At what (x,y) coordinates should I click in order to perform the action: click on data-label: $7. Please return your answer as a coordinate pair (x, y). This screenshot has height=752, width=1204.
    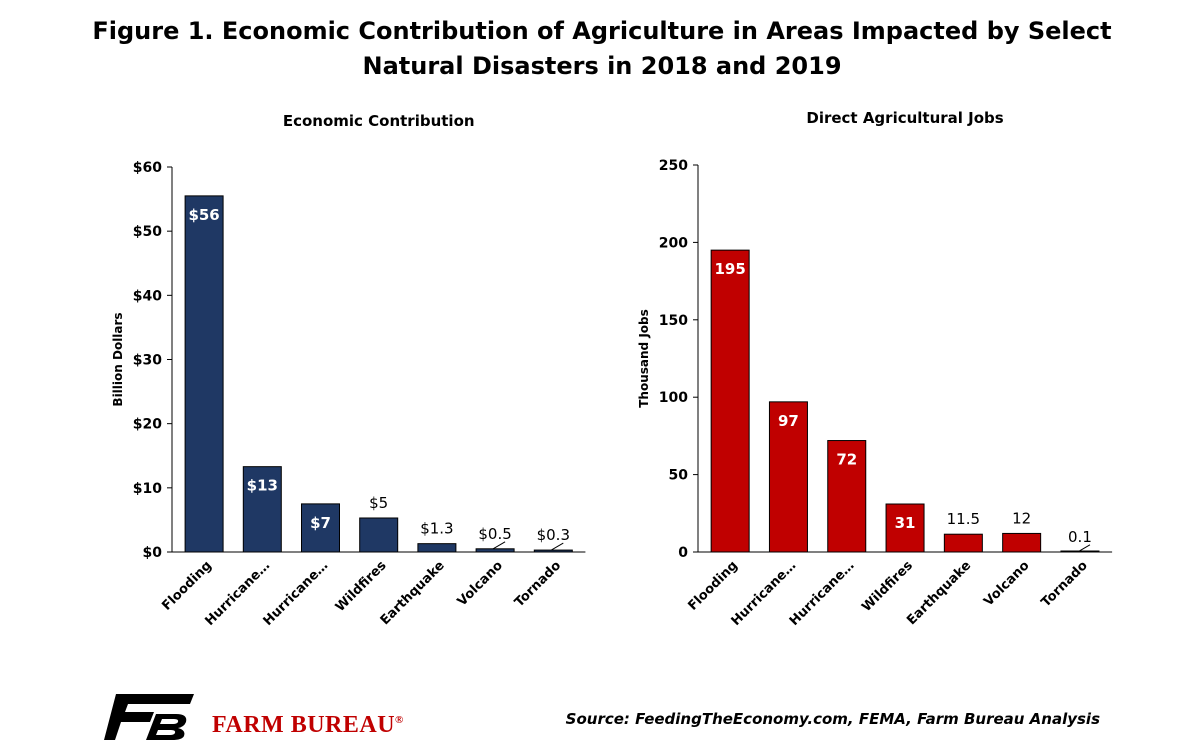
    Looking at the image, I should click on (320, 523).